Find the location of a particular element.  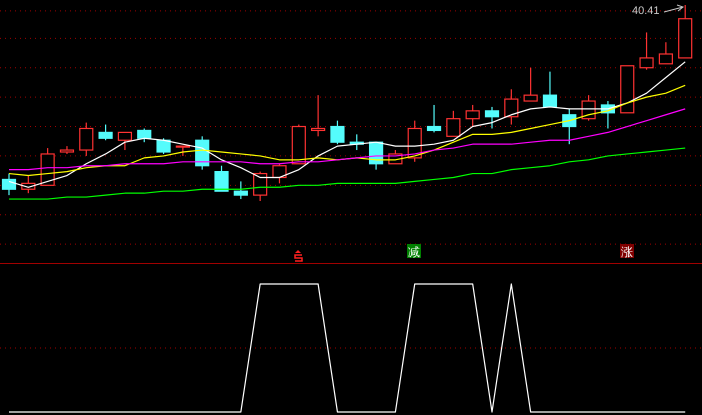

text: 减 is located at coordinates (414, 252).